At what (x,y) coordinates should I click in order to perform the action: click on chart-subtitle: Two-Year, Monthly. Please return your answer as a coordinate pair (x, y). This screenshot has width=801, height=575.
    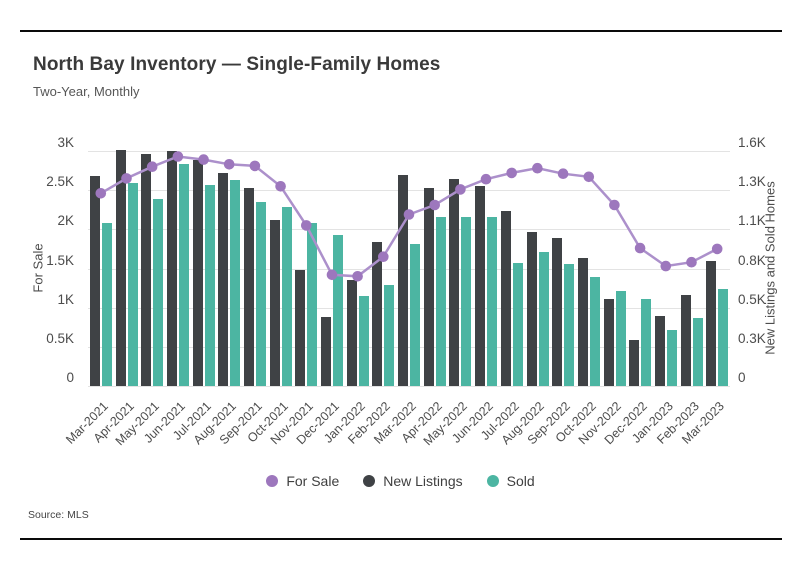
    Looking at the image, I should click on (86, 91).